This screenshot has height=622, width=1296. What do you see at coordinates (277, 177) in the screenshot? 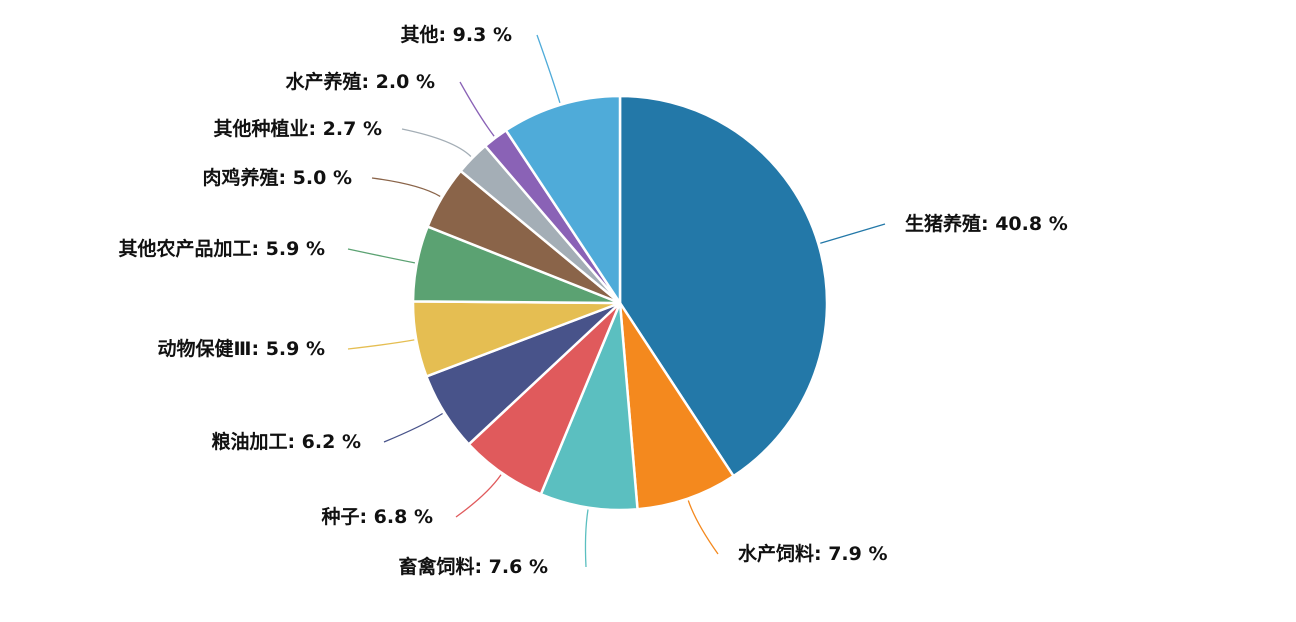
I see `slice-label-7: 肉鸡养殖: 5.0 %` at bounding box center [277, 177].